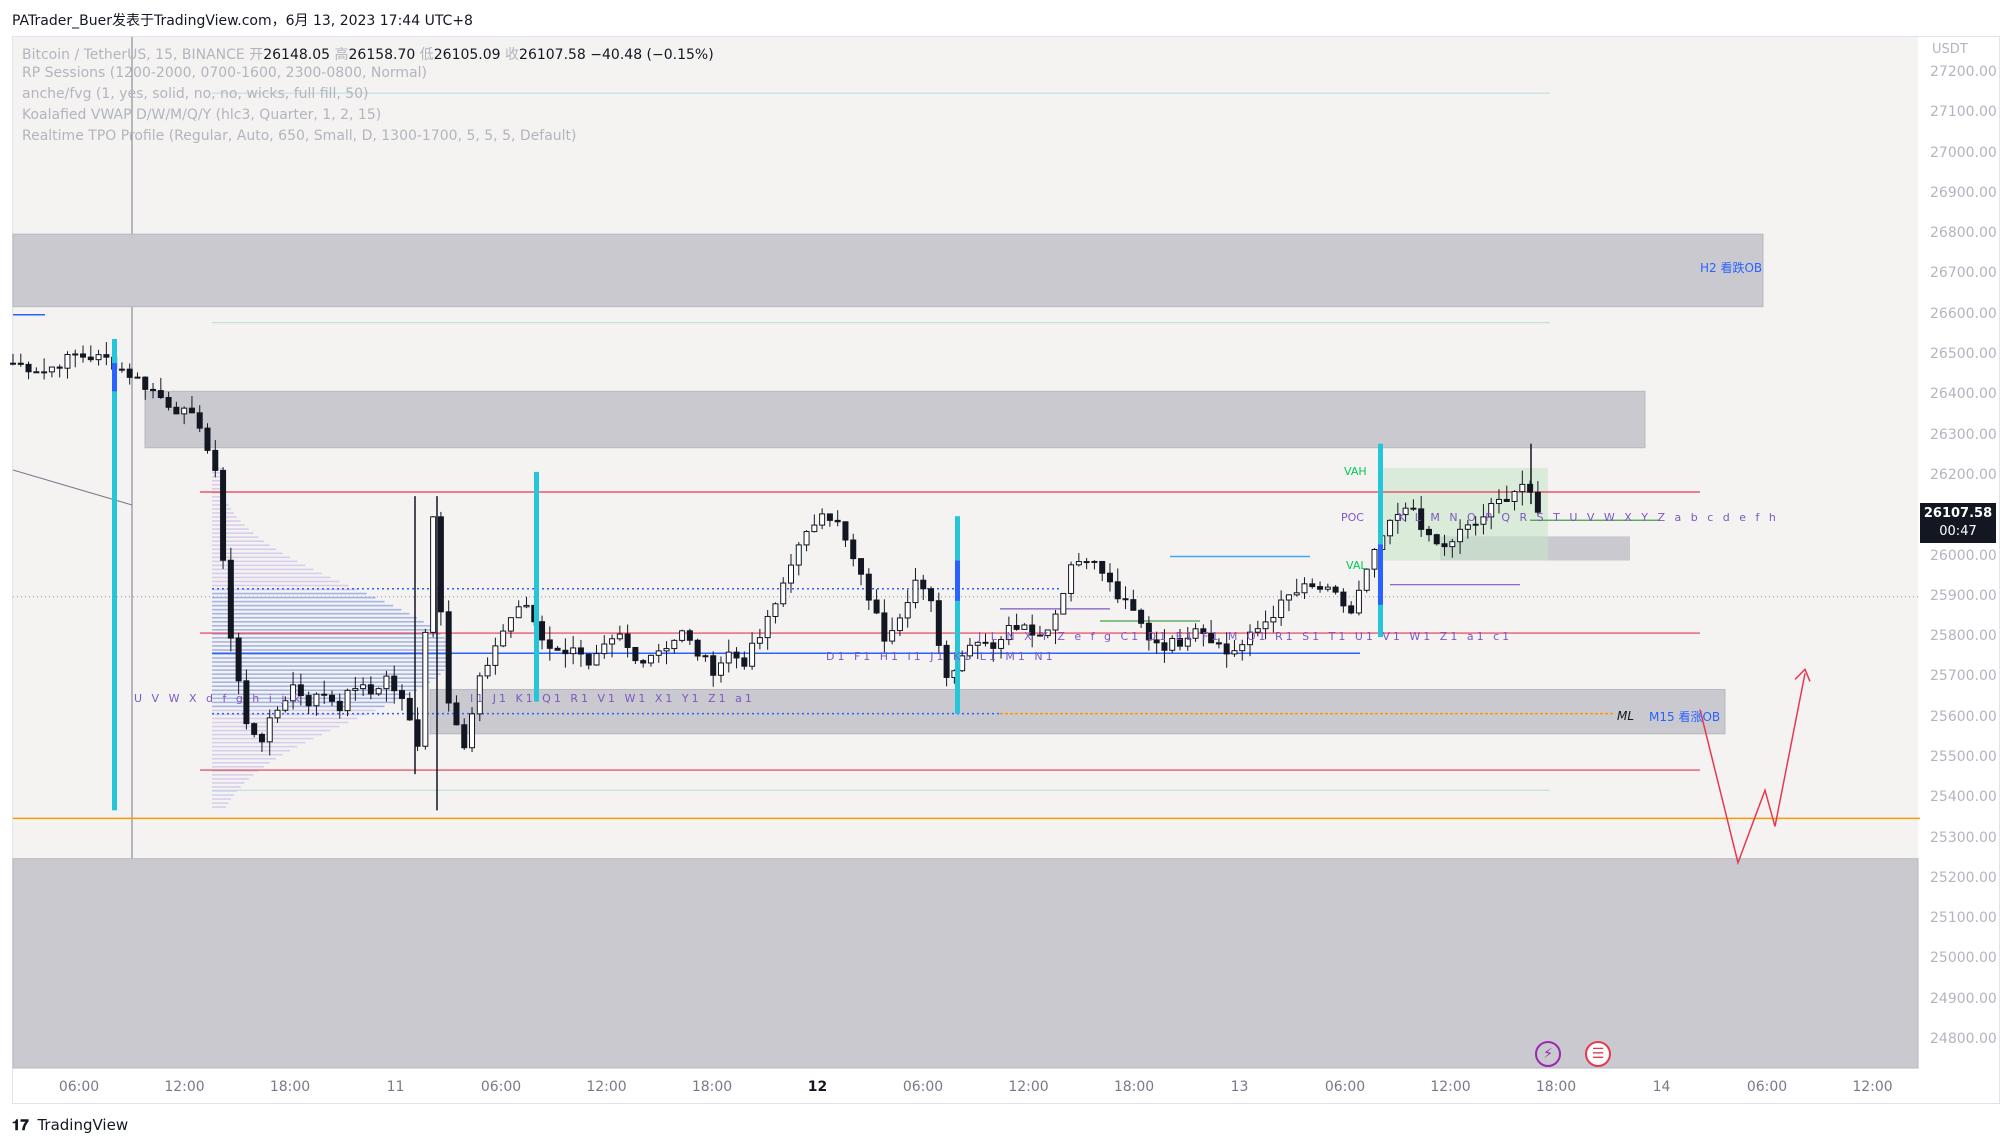  I want to click on session-bar-accent, so click(957, 580).